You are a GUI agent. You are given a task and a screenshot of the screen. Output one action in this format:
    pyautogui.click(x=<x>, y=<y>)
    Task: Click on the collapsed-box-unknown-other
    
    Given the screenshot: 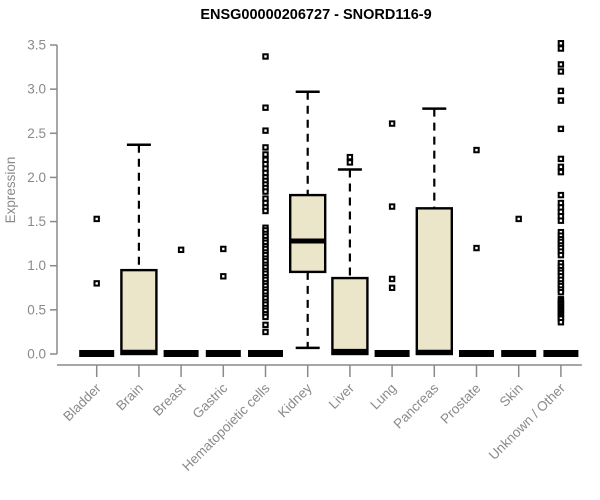 What is the action you would take?
    pyautogui.click(x=561, y=353)
    